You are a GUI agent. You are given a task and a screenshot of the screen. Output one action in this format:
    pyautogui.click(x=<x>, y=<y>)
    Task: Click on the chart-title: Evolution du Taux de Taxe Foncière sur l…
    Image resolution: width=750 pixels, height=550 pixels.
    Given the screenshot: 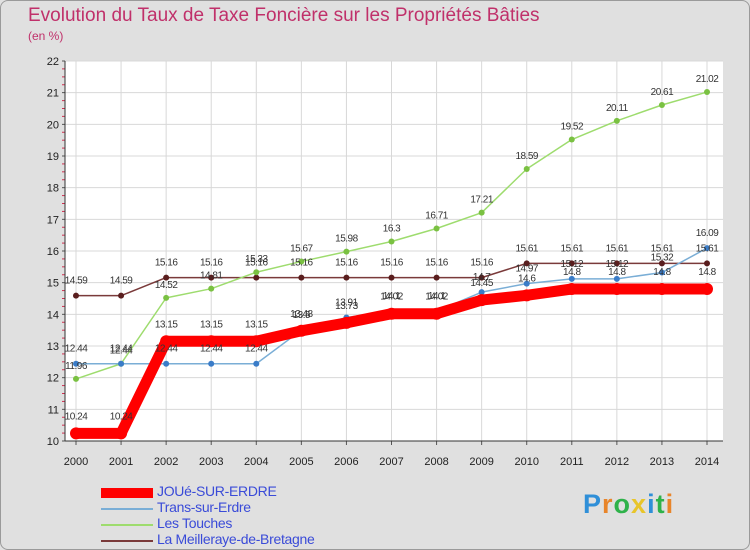 What is the action you would take?
    pyautogui.click(x=284, y=15)
    